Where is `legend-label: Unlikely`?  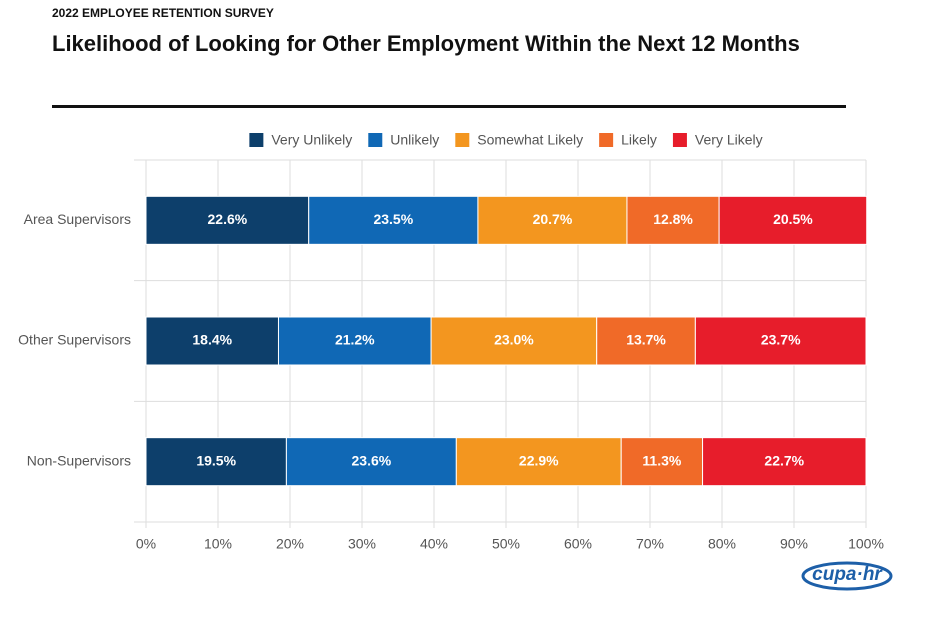 legend-label: Unlikely is located at coordinates (414, 140).